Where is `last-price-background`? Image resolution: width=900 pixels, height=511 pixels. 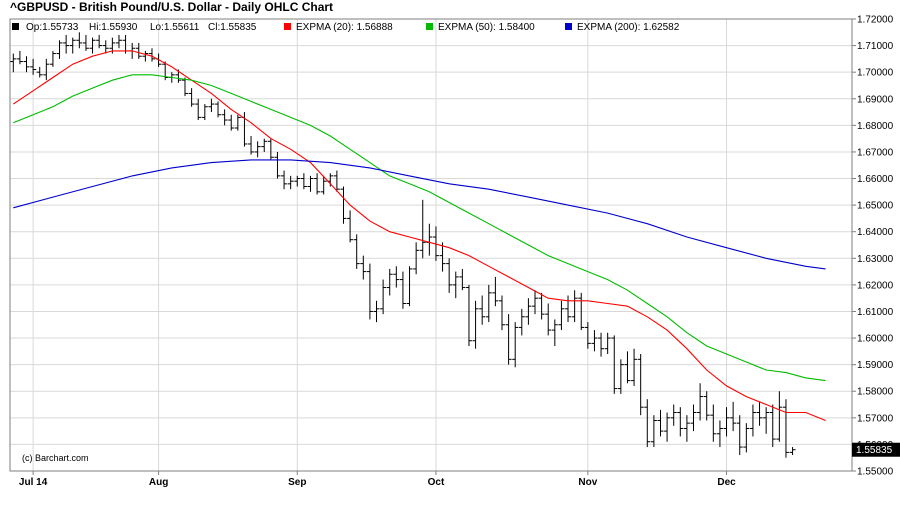
last-price-background is located at coordinates (876, 449).